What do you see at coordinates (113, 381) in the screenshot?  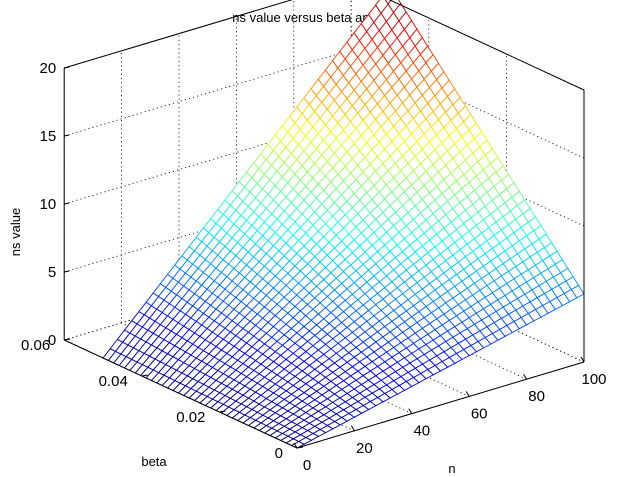 I see `y-tick-label: 0.04` at bounding box center [113, 381].